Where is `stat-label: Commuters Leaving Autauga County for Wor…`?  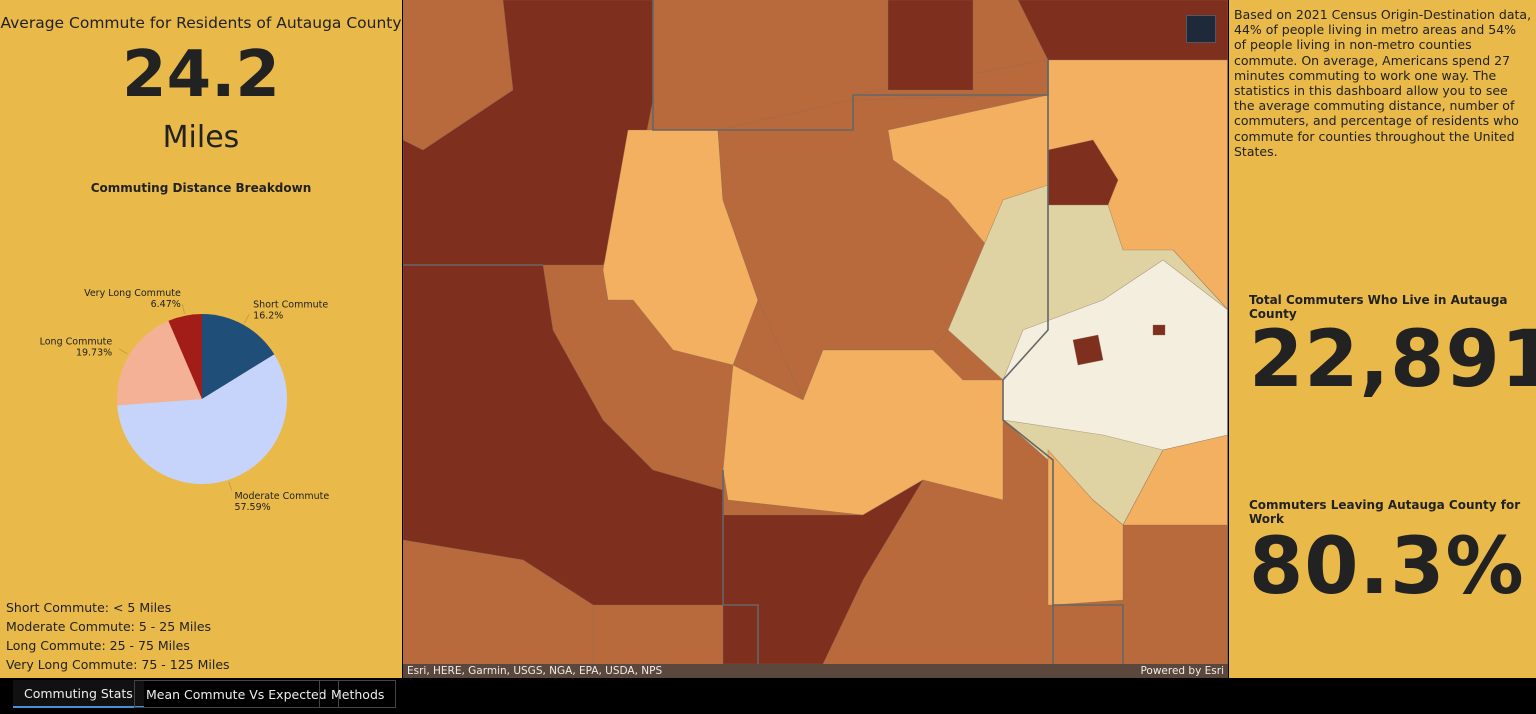
stat-label: Commuters Leaving Autauga County for Wor… is located at coordinates (1385, 512).